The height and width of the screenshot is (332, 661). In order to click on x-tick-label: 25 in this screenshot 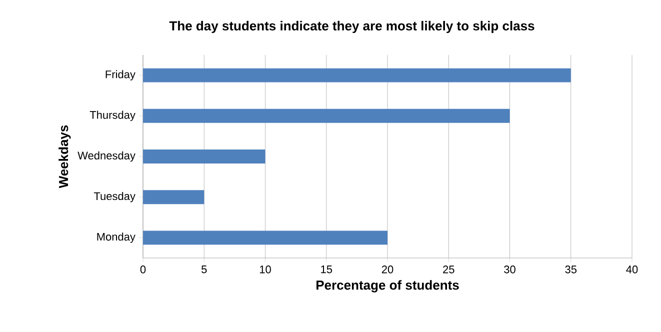, I will do `click(448, 270)`.